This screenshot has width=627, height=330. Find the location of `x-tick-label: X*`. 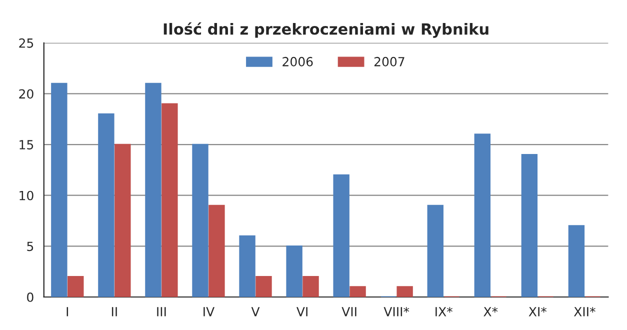

x-tick-label: X* is located at coordinates (491, 311).